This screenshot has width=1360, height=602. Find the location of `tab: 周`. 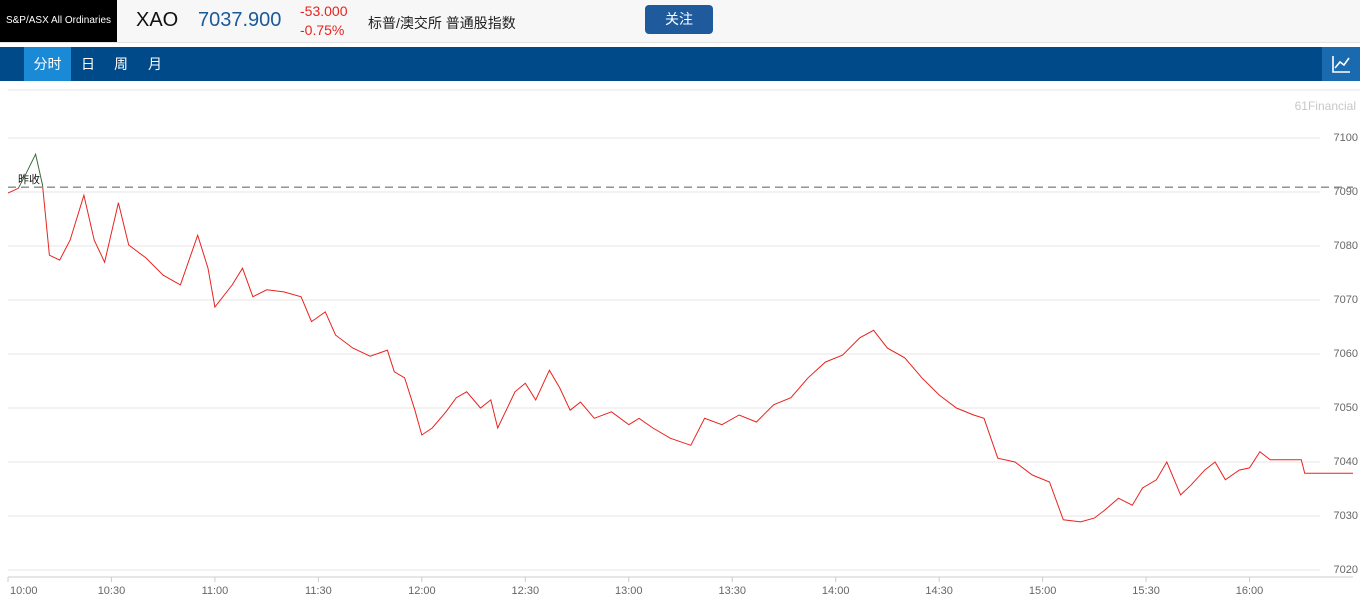

tab: 周 is located at coordinates (121, 64).